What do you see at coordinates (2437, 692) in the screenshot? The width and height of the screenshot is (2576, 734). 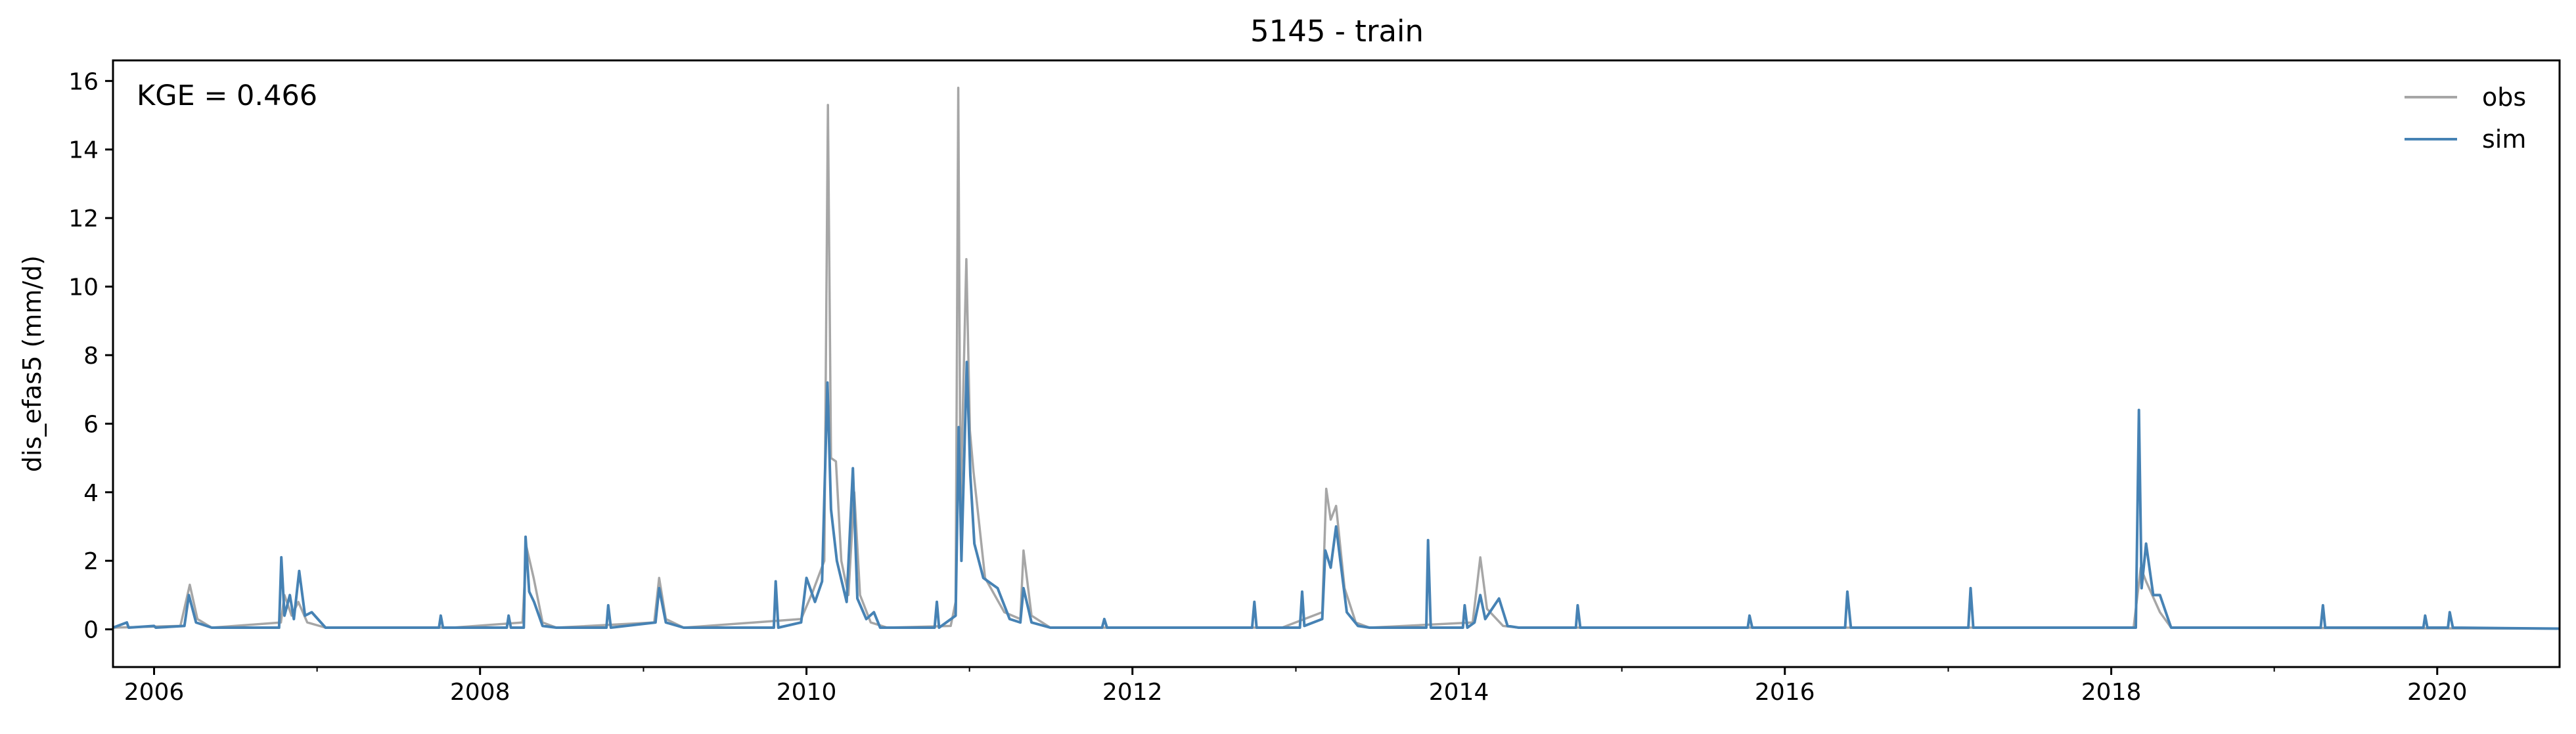 I see `x-tick-label: 2020` at bounding box center [2437, 692].